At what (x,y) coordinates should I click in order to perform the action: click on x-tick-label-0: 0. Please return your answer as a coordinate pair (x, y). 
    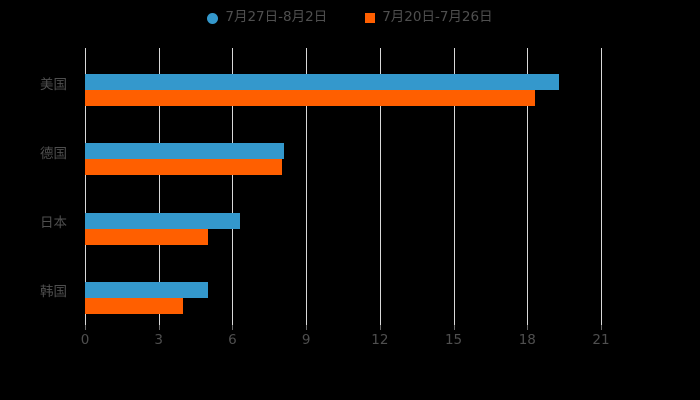
    Looking at the image, I should click on (85, 340).